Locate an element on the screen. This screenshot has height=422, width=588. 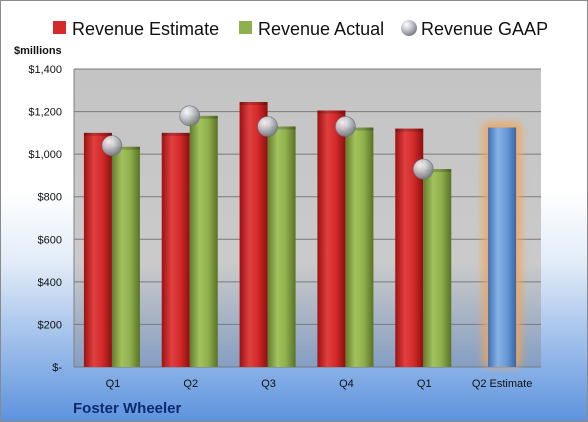
x-tick-label: Q4 is located at coordinates (346, 384).